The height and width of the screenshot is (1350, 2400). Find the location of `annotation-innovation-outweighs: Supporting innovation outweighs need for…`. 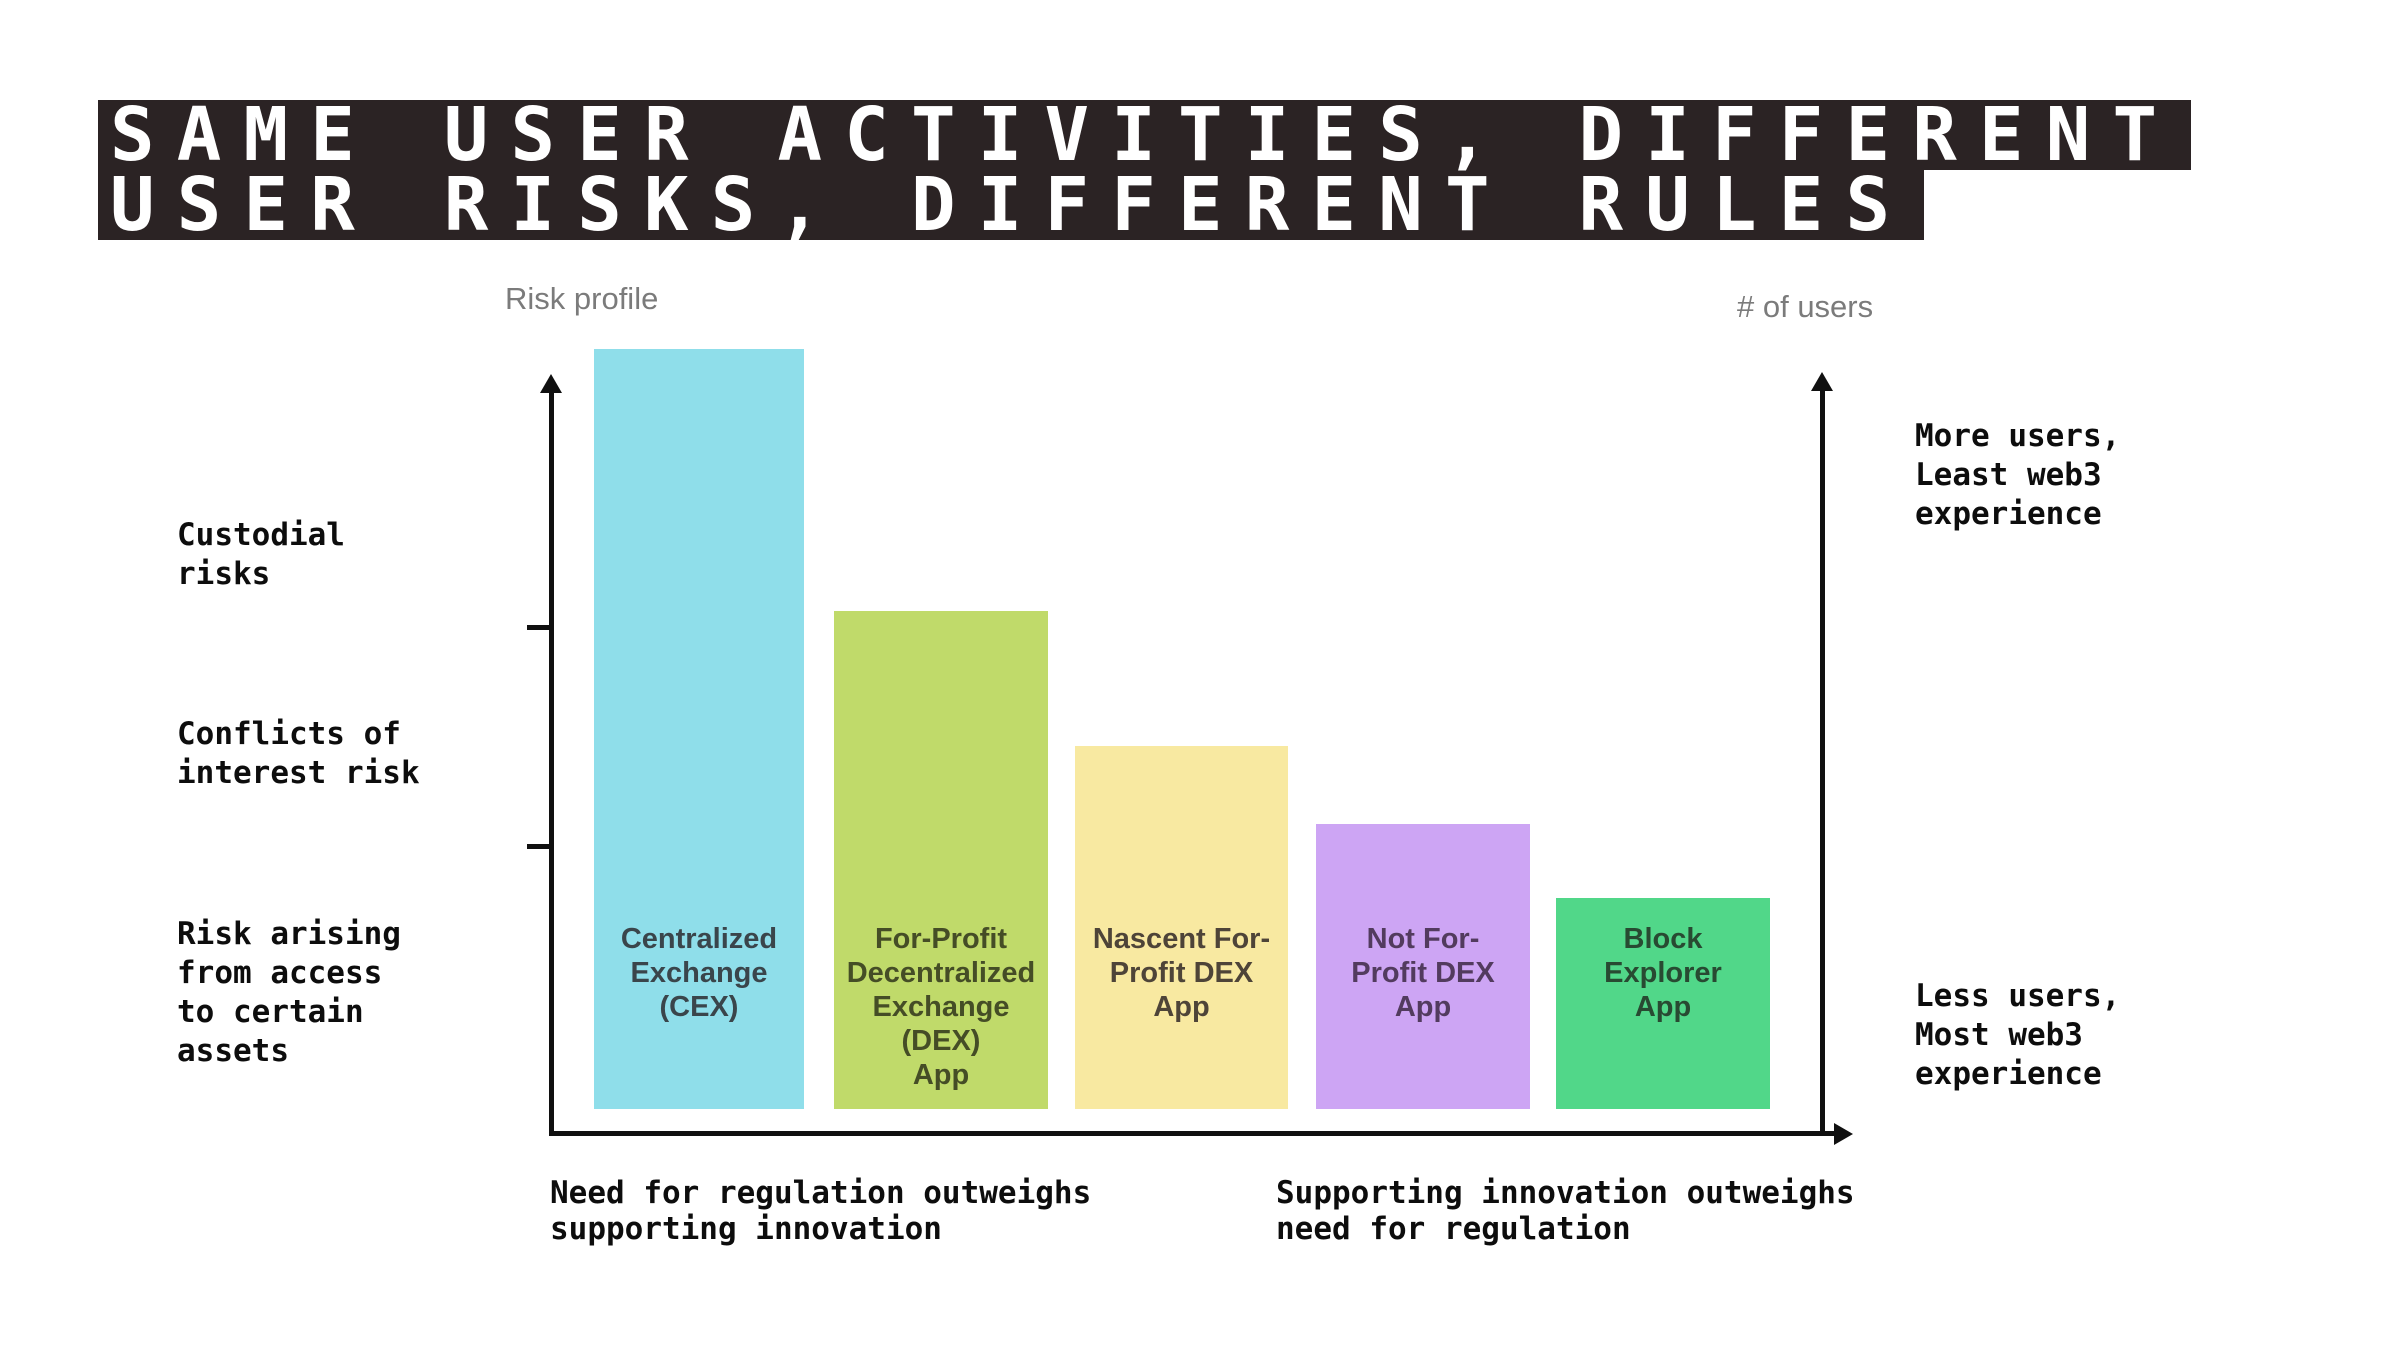

annotation-innovation-outweighs: Supporting innovation outweighs need for… is located at coordinates (1565, 1211).